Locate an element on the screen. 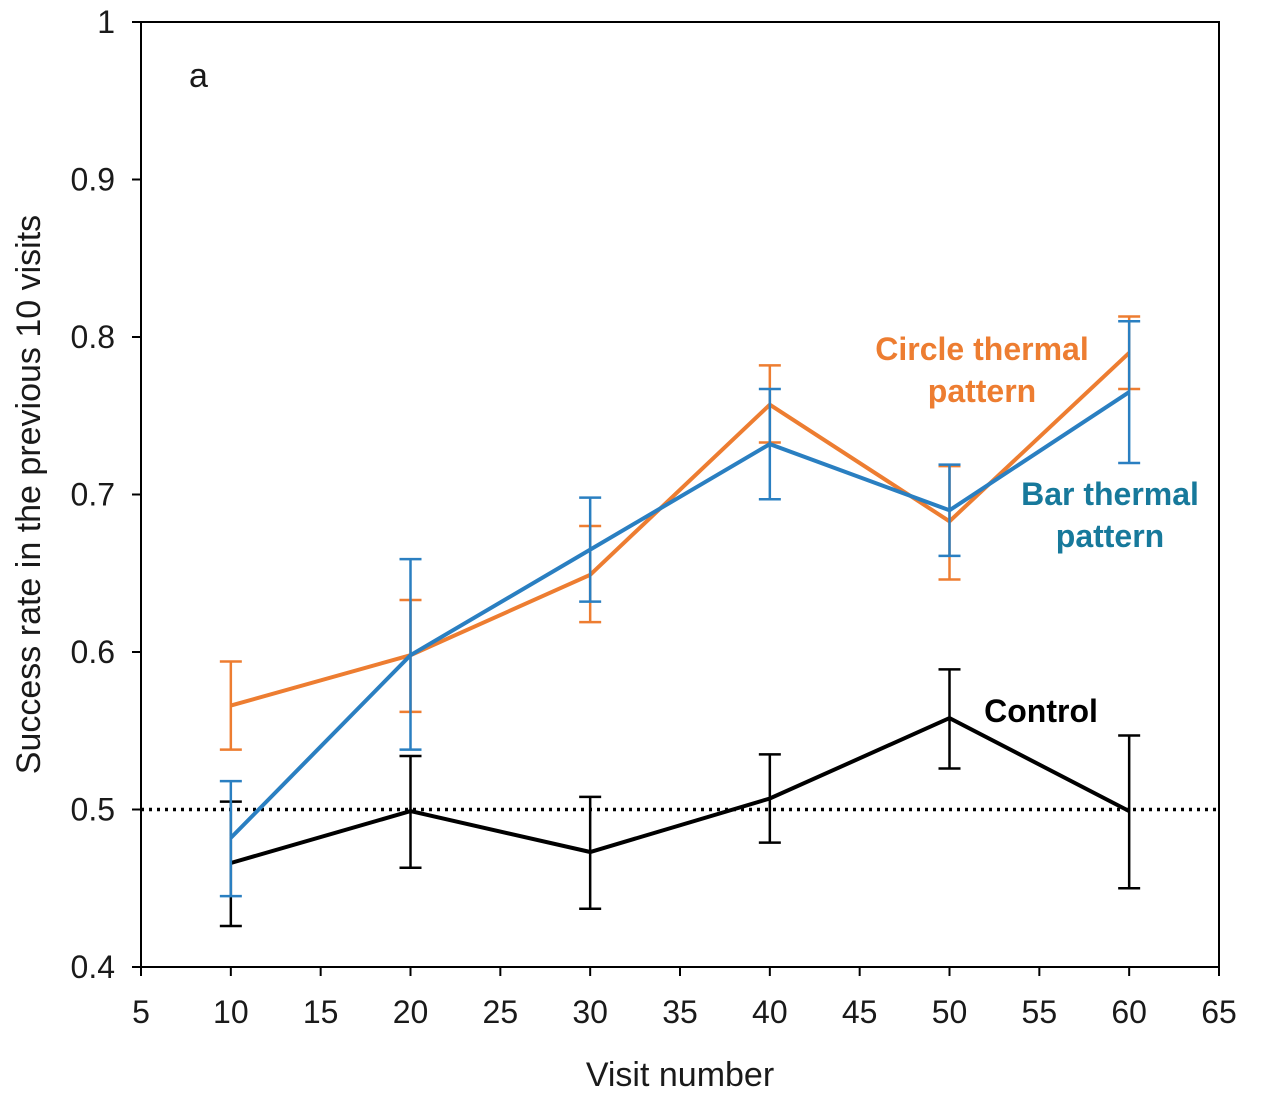  x-tick-label: 60 is located at coordinates (1129, 1012).